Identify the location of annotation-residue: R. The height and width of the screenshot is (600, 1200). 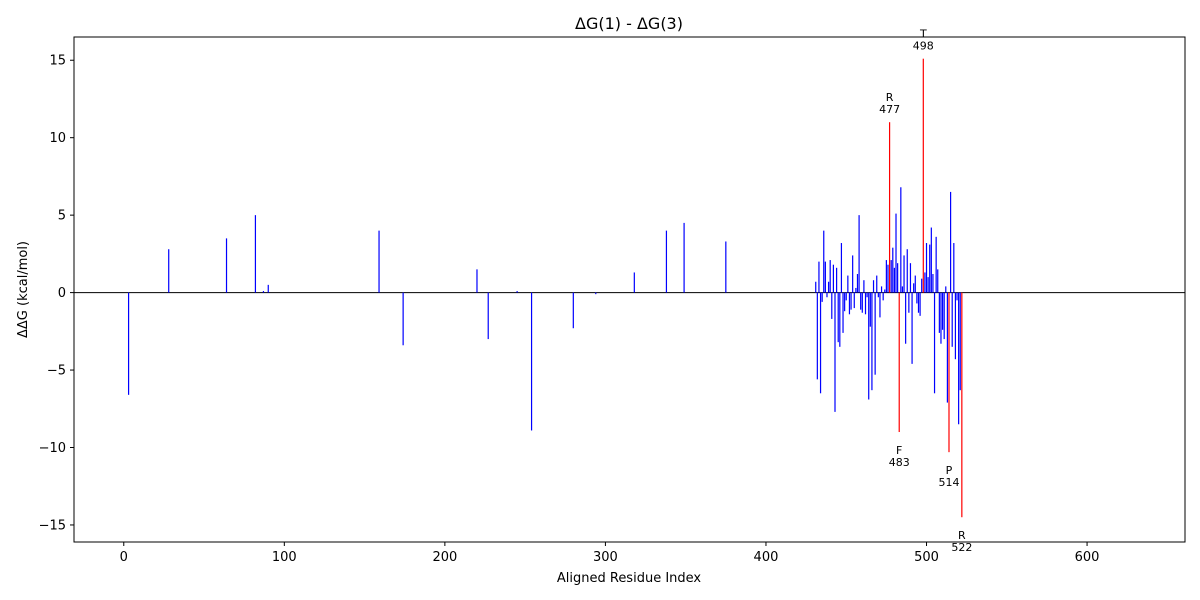
(962, 535).